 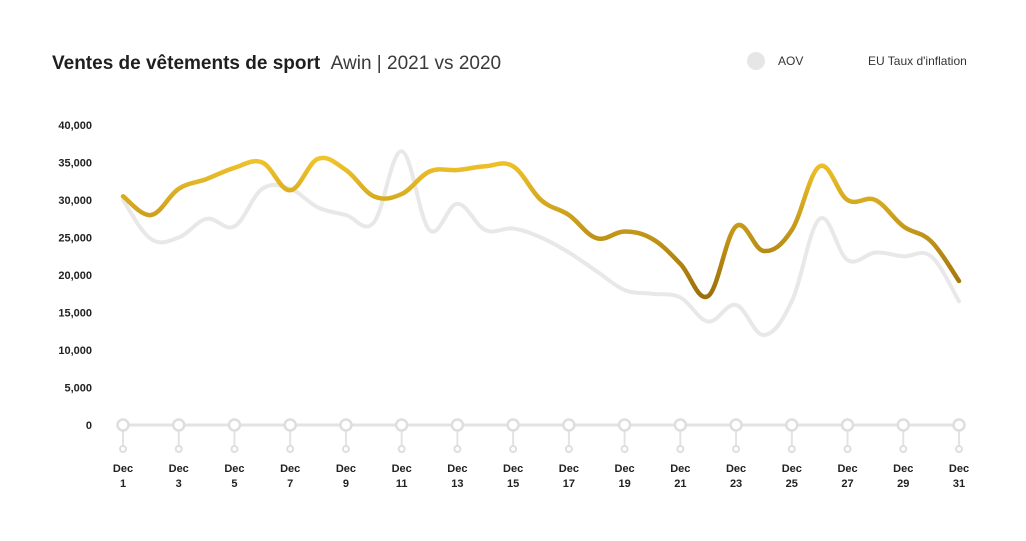 I want to click on x-tick-day: 3, so click(x=179, y=484).